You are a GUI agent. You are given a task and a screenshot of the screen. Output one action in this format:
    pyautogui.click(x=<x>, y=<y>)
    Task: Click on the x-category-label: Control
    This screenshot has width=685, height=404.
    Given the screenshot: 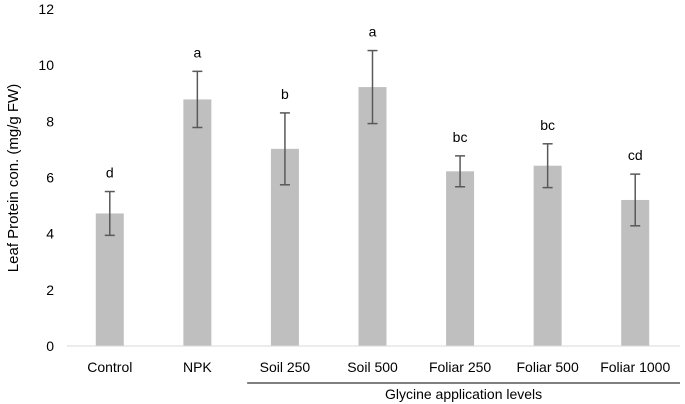 What is the action you would take?
    pyautogui.click(x=109, y=367)
    